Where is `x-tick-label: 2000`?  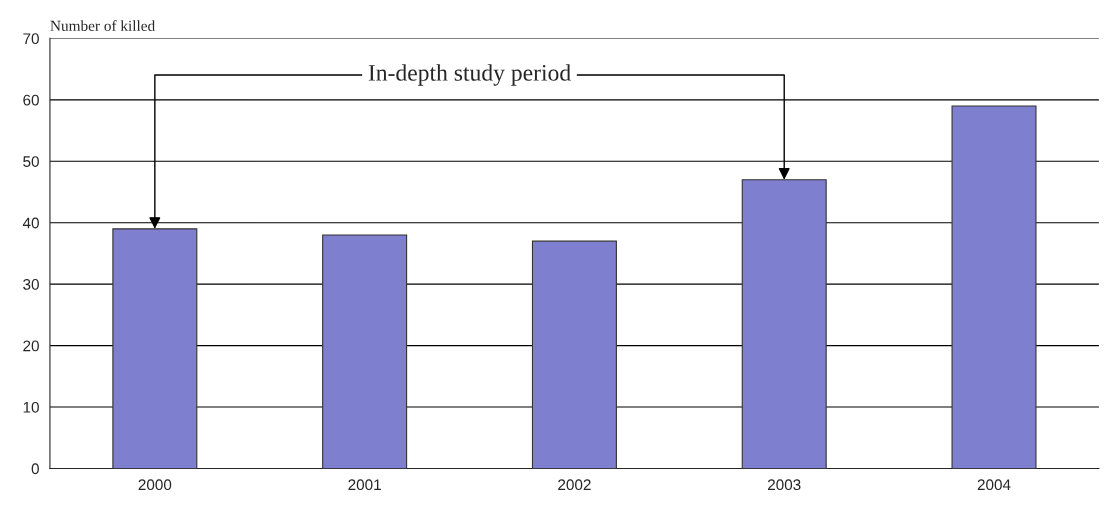 x-tick-label: 2000 is located at coordinates (155, 485).